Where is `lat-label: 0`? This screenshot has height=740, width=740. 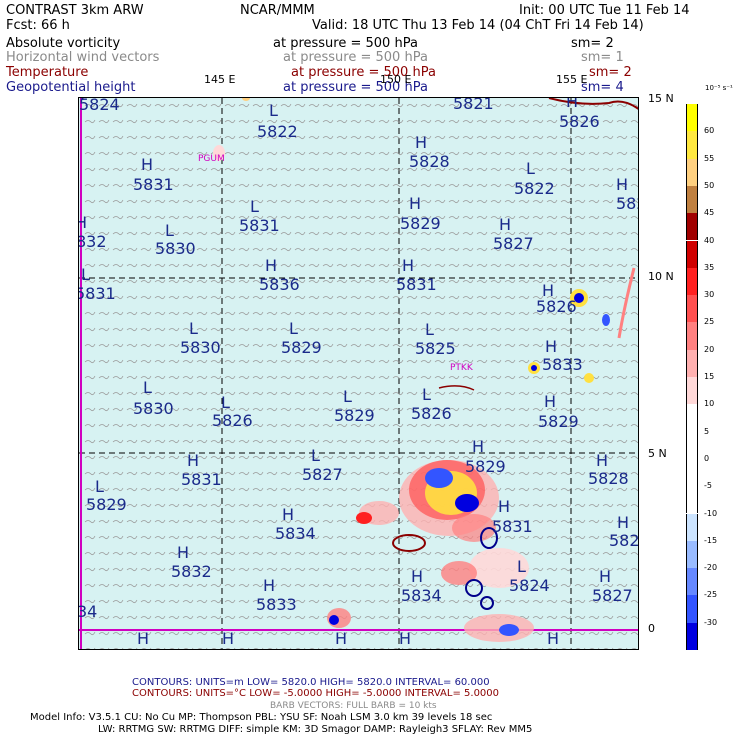
lat-label: 0 is located at coordinates (651, 628).